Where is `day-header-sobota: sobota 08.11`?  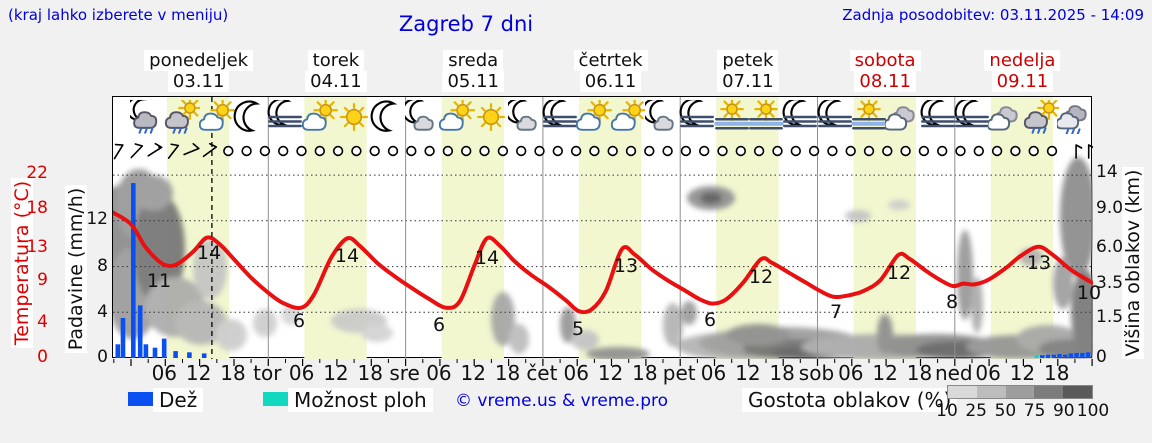
day-header-sobota: sobota 08.11 is located at coordinates (885, 71).